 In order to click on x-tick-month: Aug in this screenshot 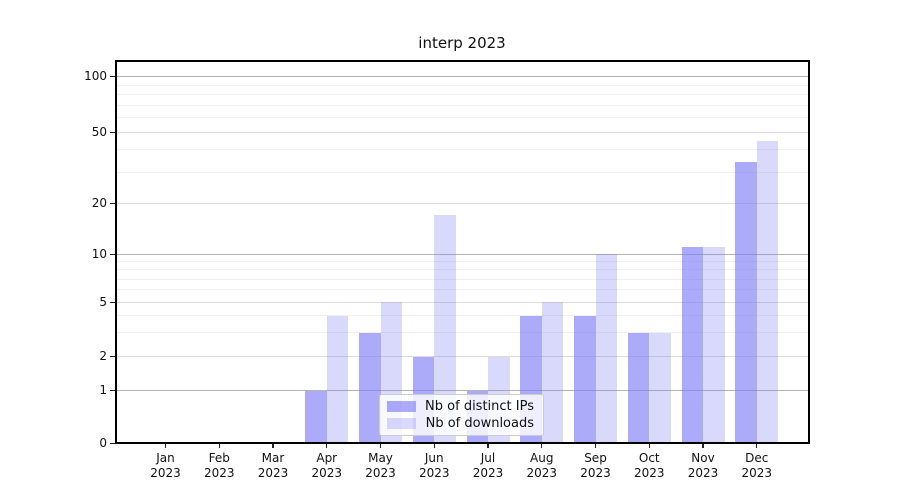, I will do `click(542, 458)`.